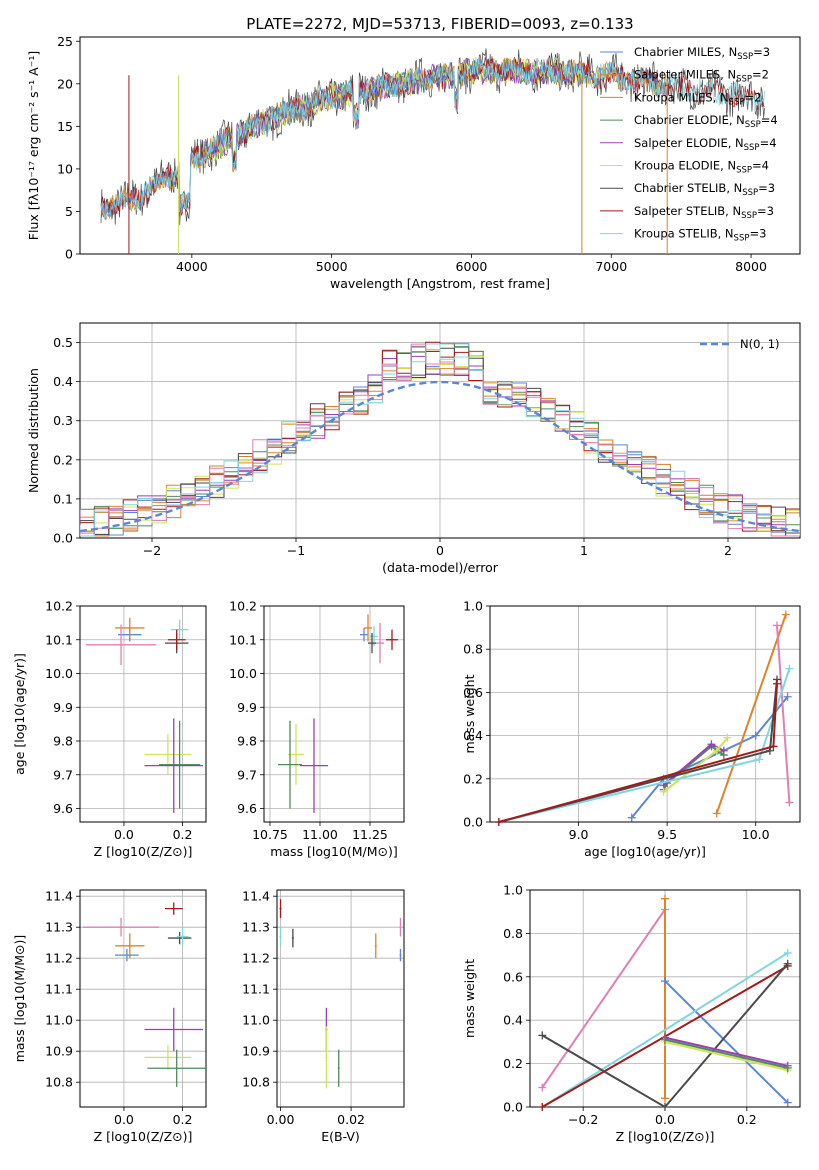 The image size is (819, 1170). Describe the element at coordinates (63, 420) in the screenshot. I see `y-tick-label: 0.3` at that location.